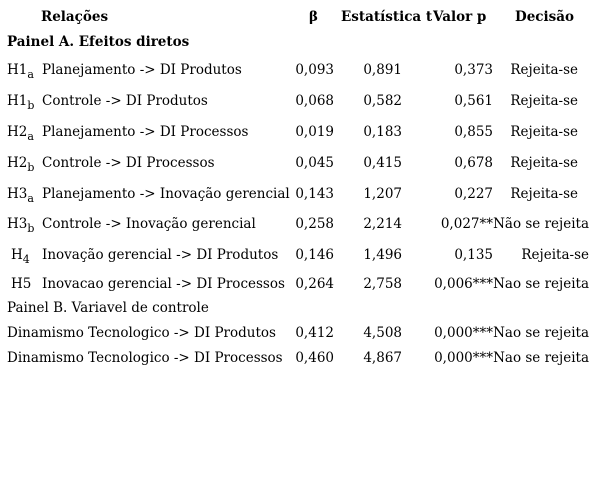 This screenshot has width=598, height=498. I want to click on p-value: 0,855, so click(473, 132).